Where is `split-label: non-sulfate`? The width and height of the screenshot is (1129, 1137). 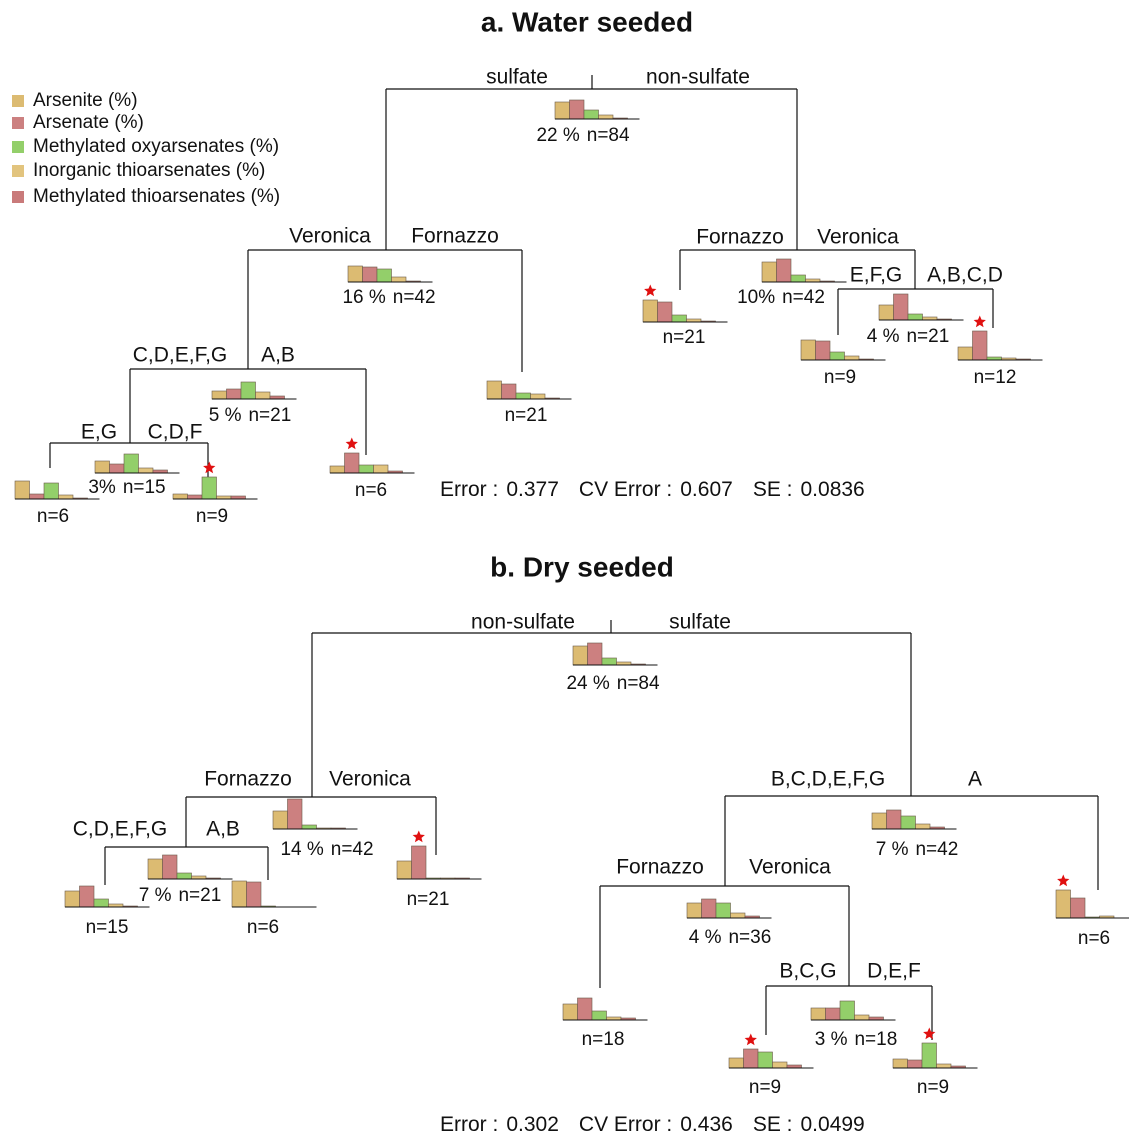 split-label: non-sulfate is located at coordinates (523, 622).